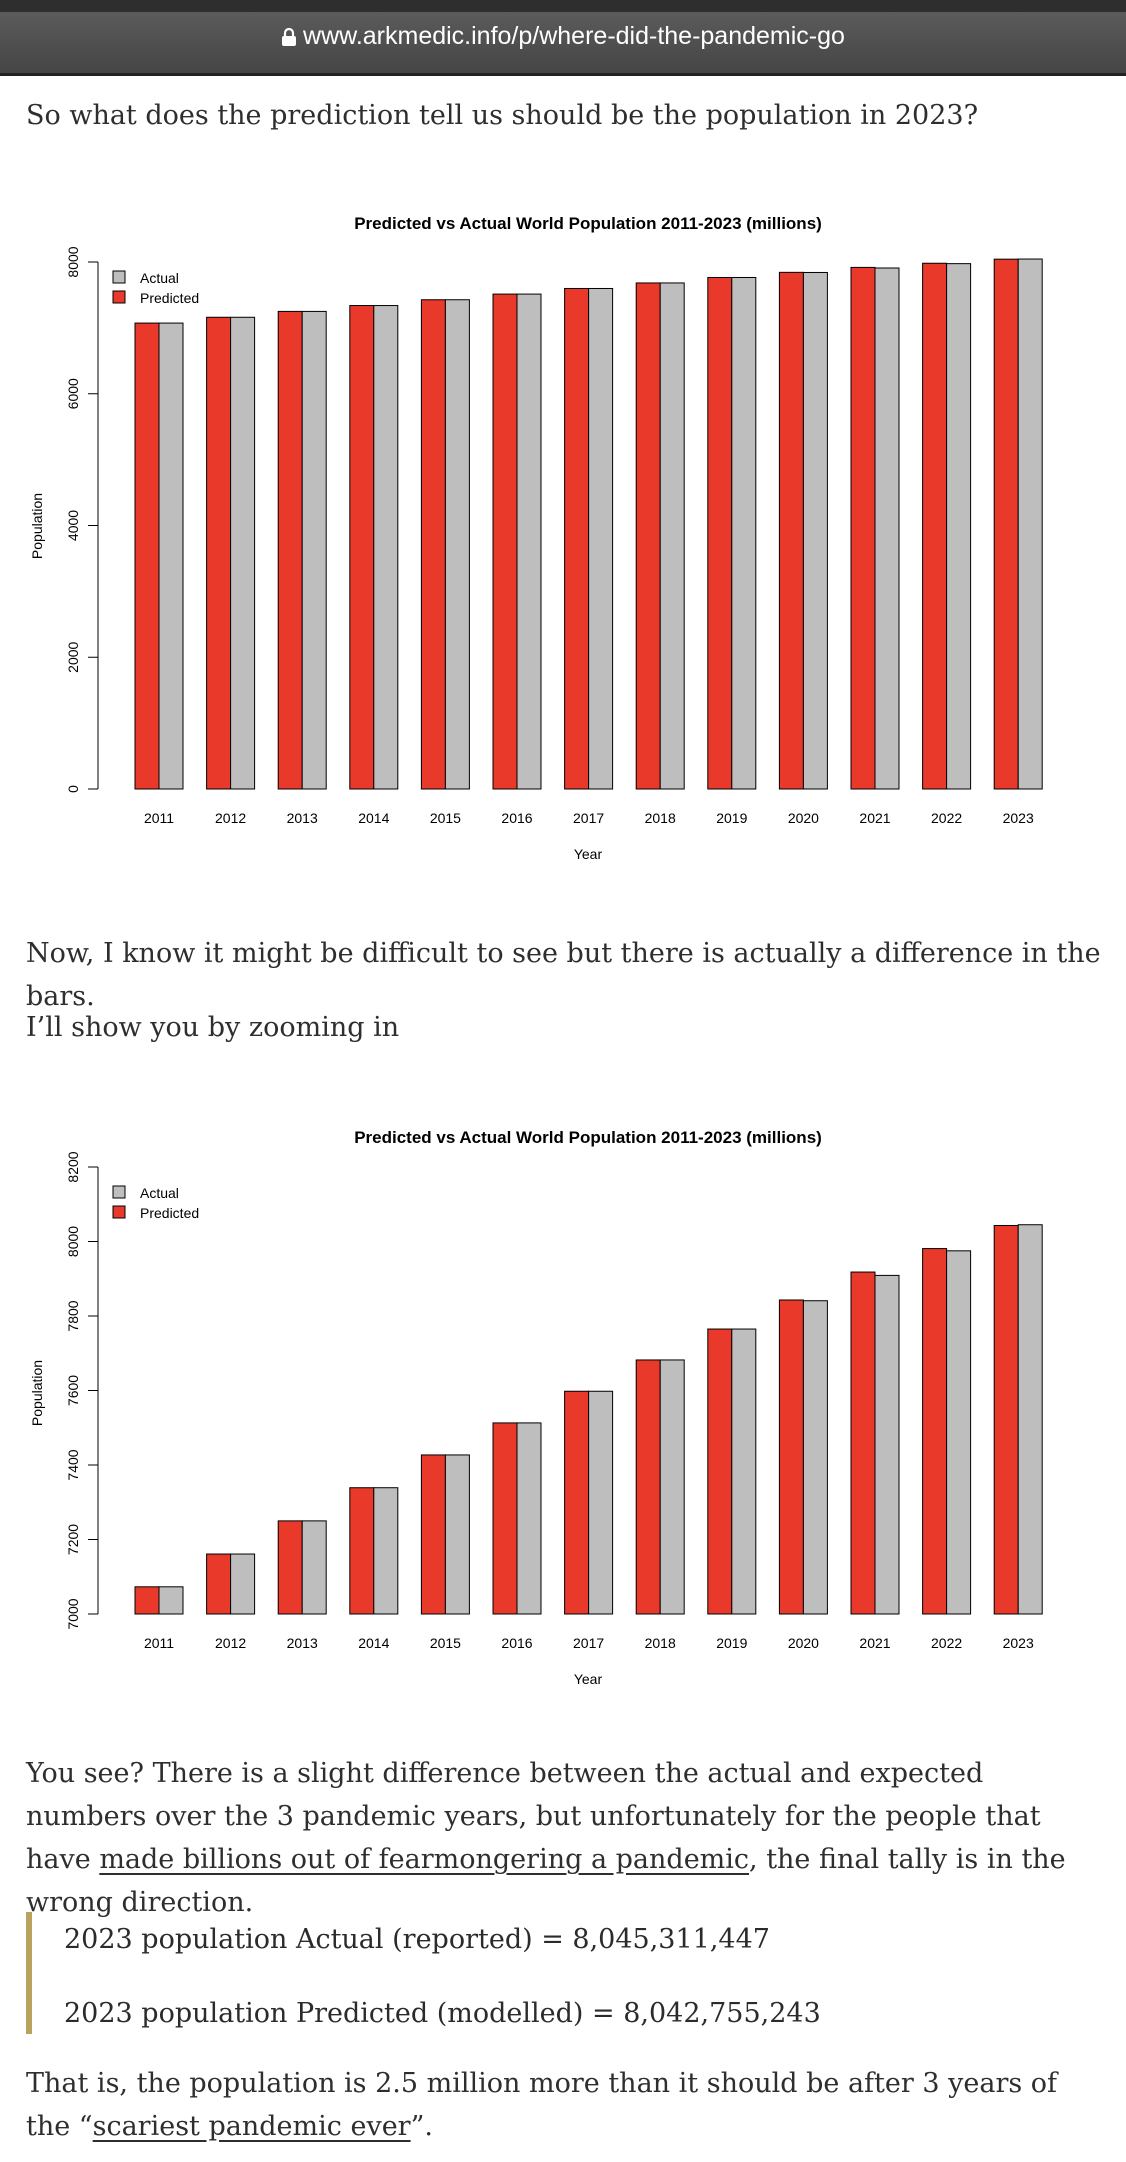 The image size is (1126, 2162). What do you see at coordinates (1018, 818) in the screenshot?
I see `x-tick-label: 2023` at bounding box center [1018, 818].